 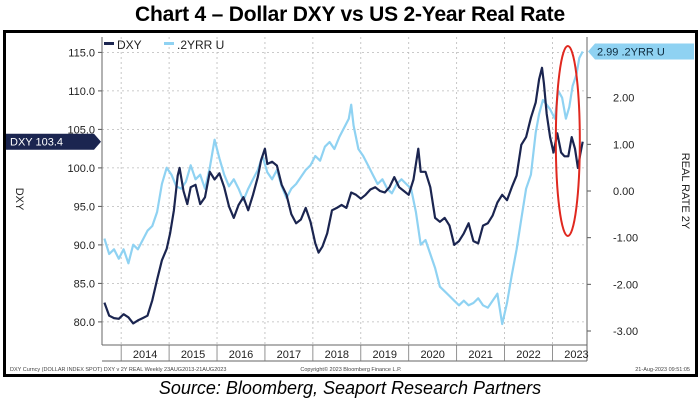 I want to click on right-tick-label: -2.00, so click(x=625, y=285).